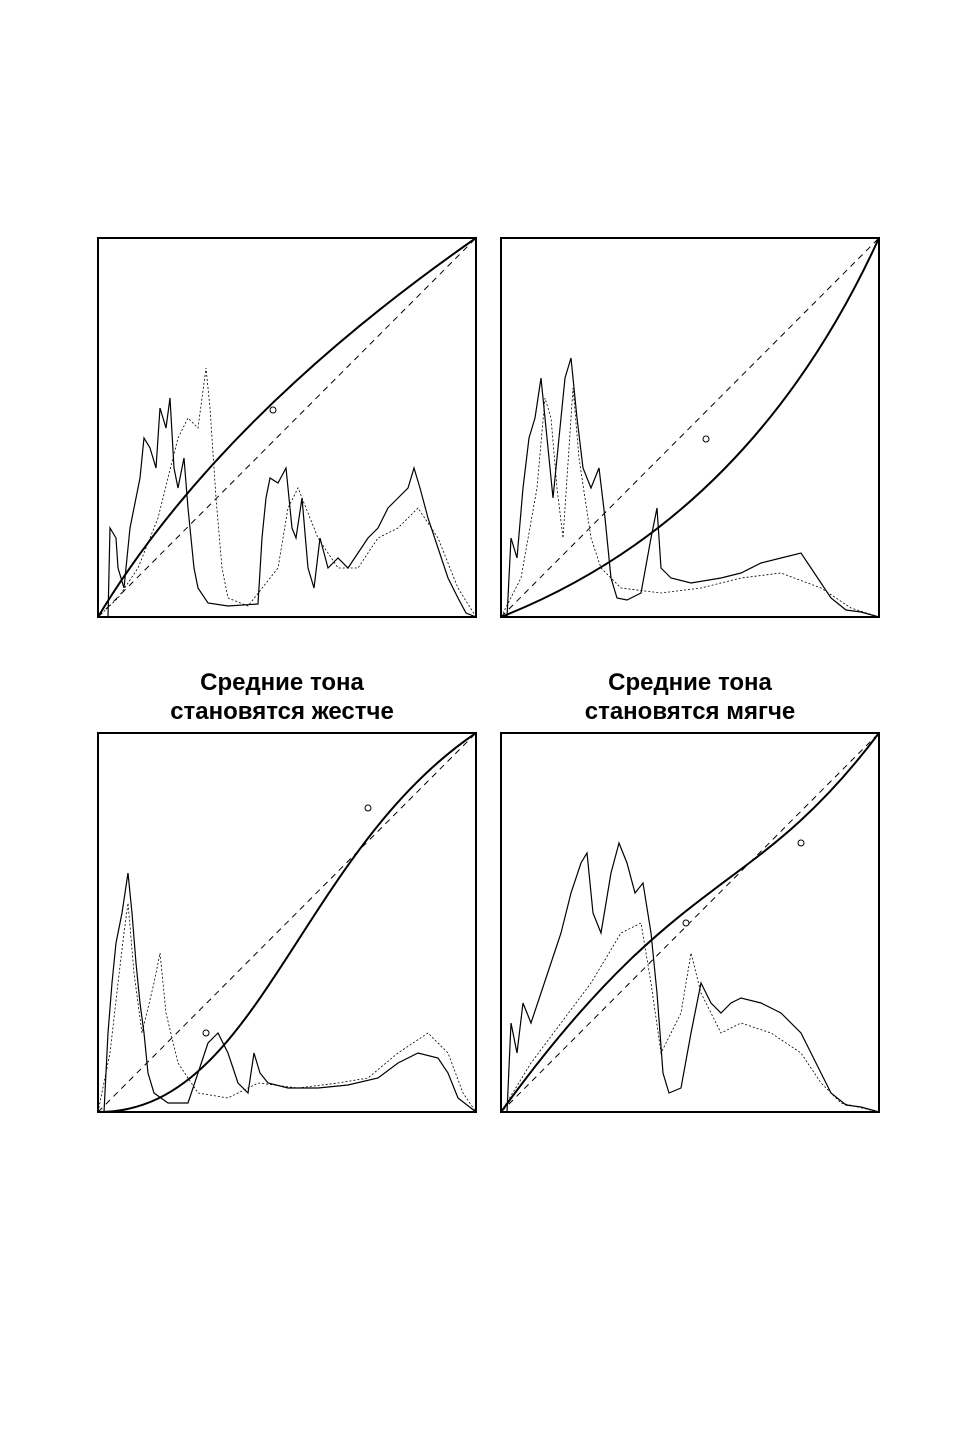  I want to click on caption: становятся мягче, so click(690, 711).